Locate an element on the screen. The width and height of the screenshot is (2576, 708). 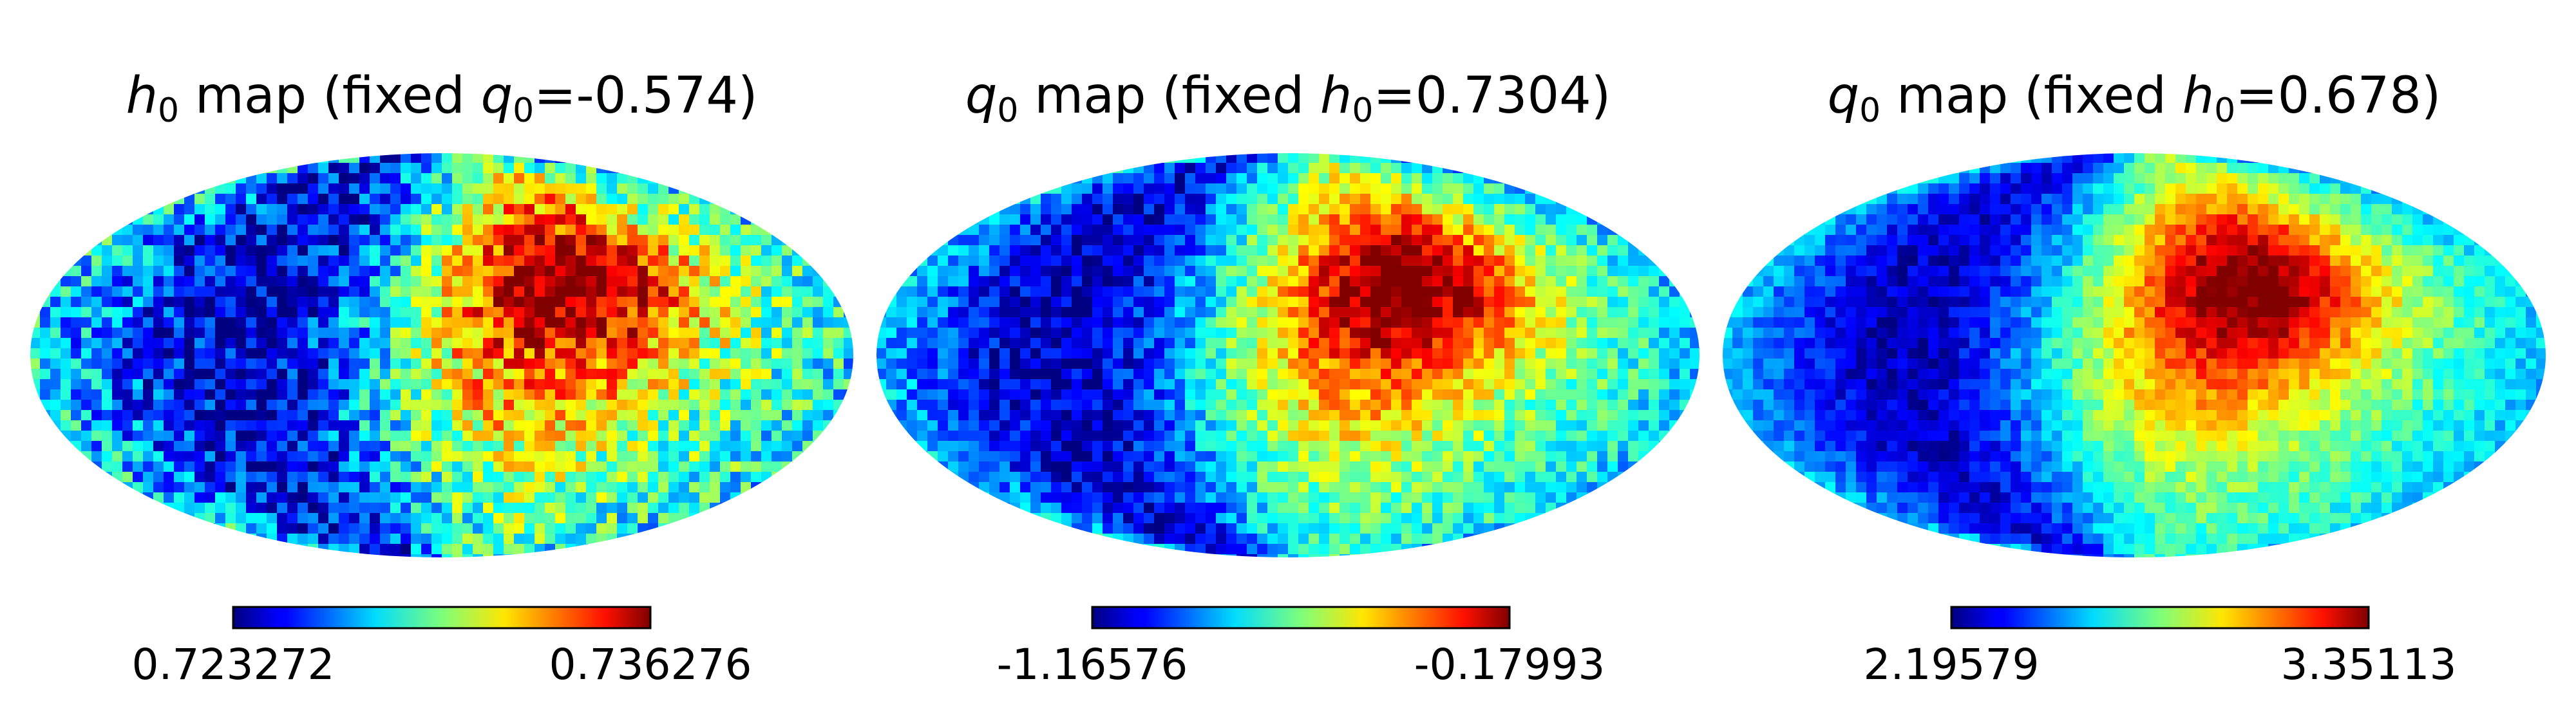
panel-1-title: q0 map (fixed h0=0.7304) is located at coordinates (1288, 98).